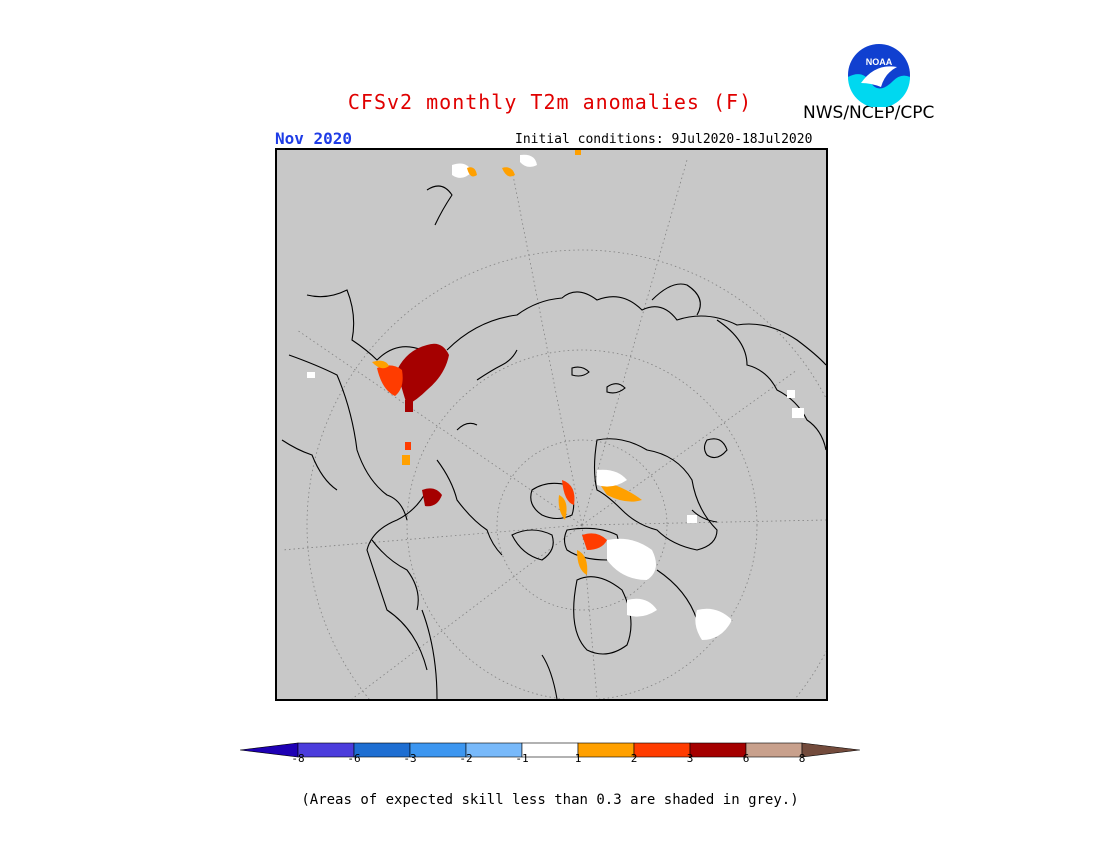 The height and width of the screenshot is (850, 1100). I want to click on color-legend, so click(550, 750).